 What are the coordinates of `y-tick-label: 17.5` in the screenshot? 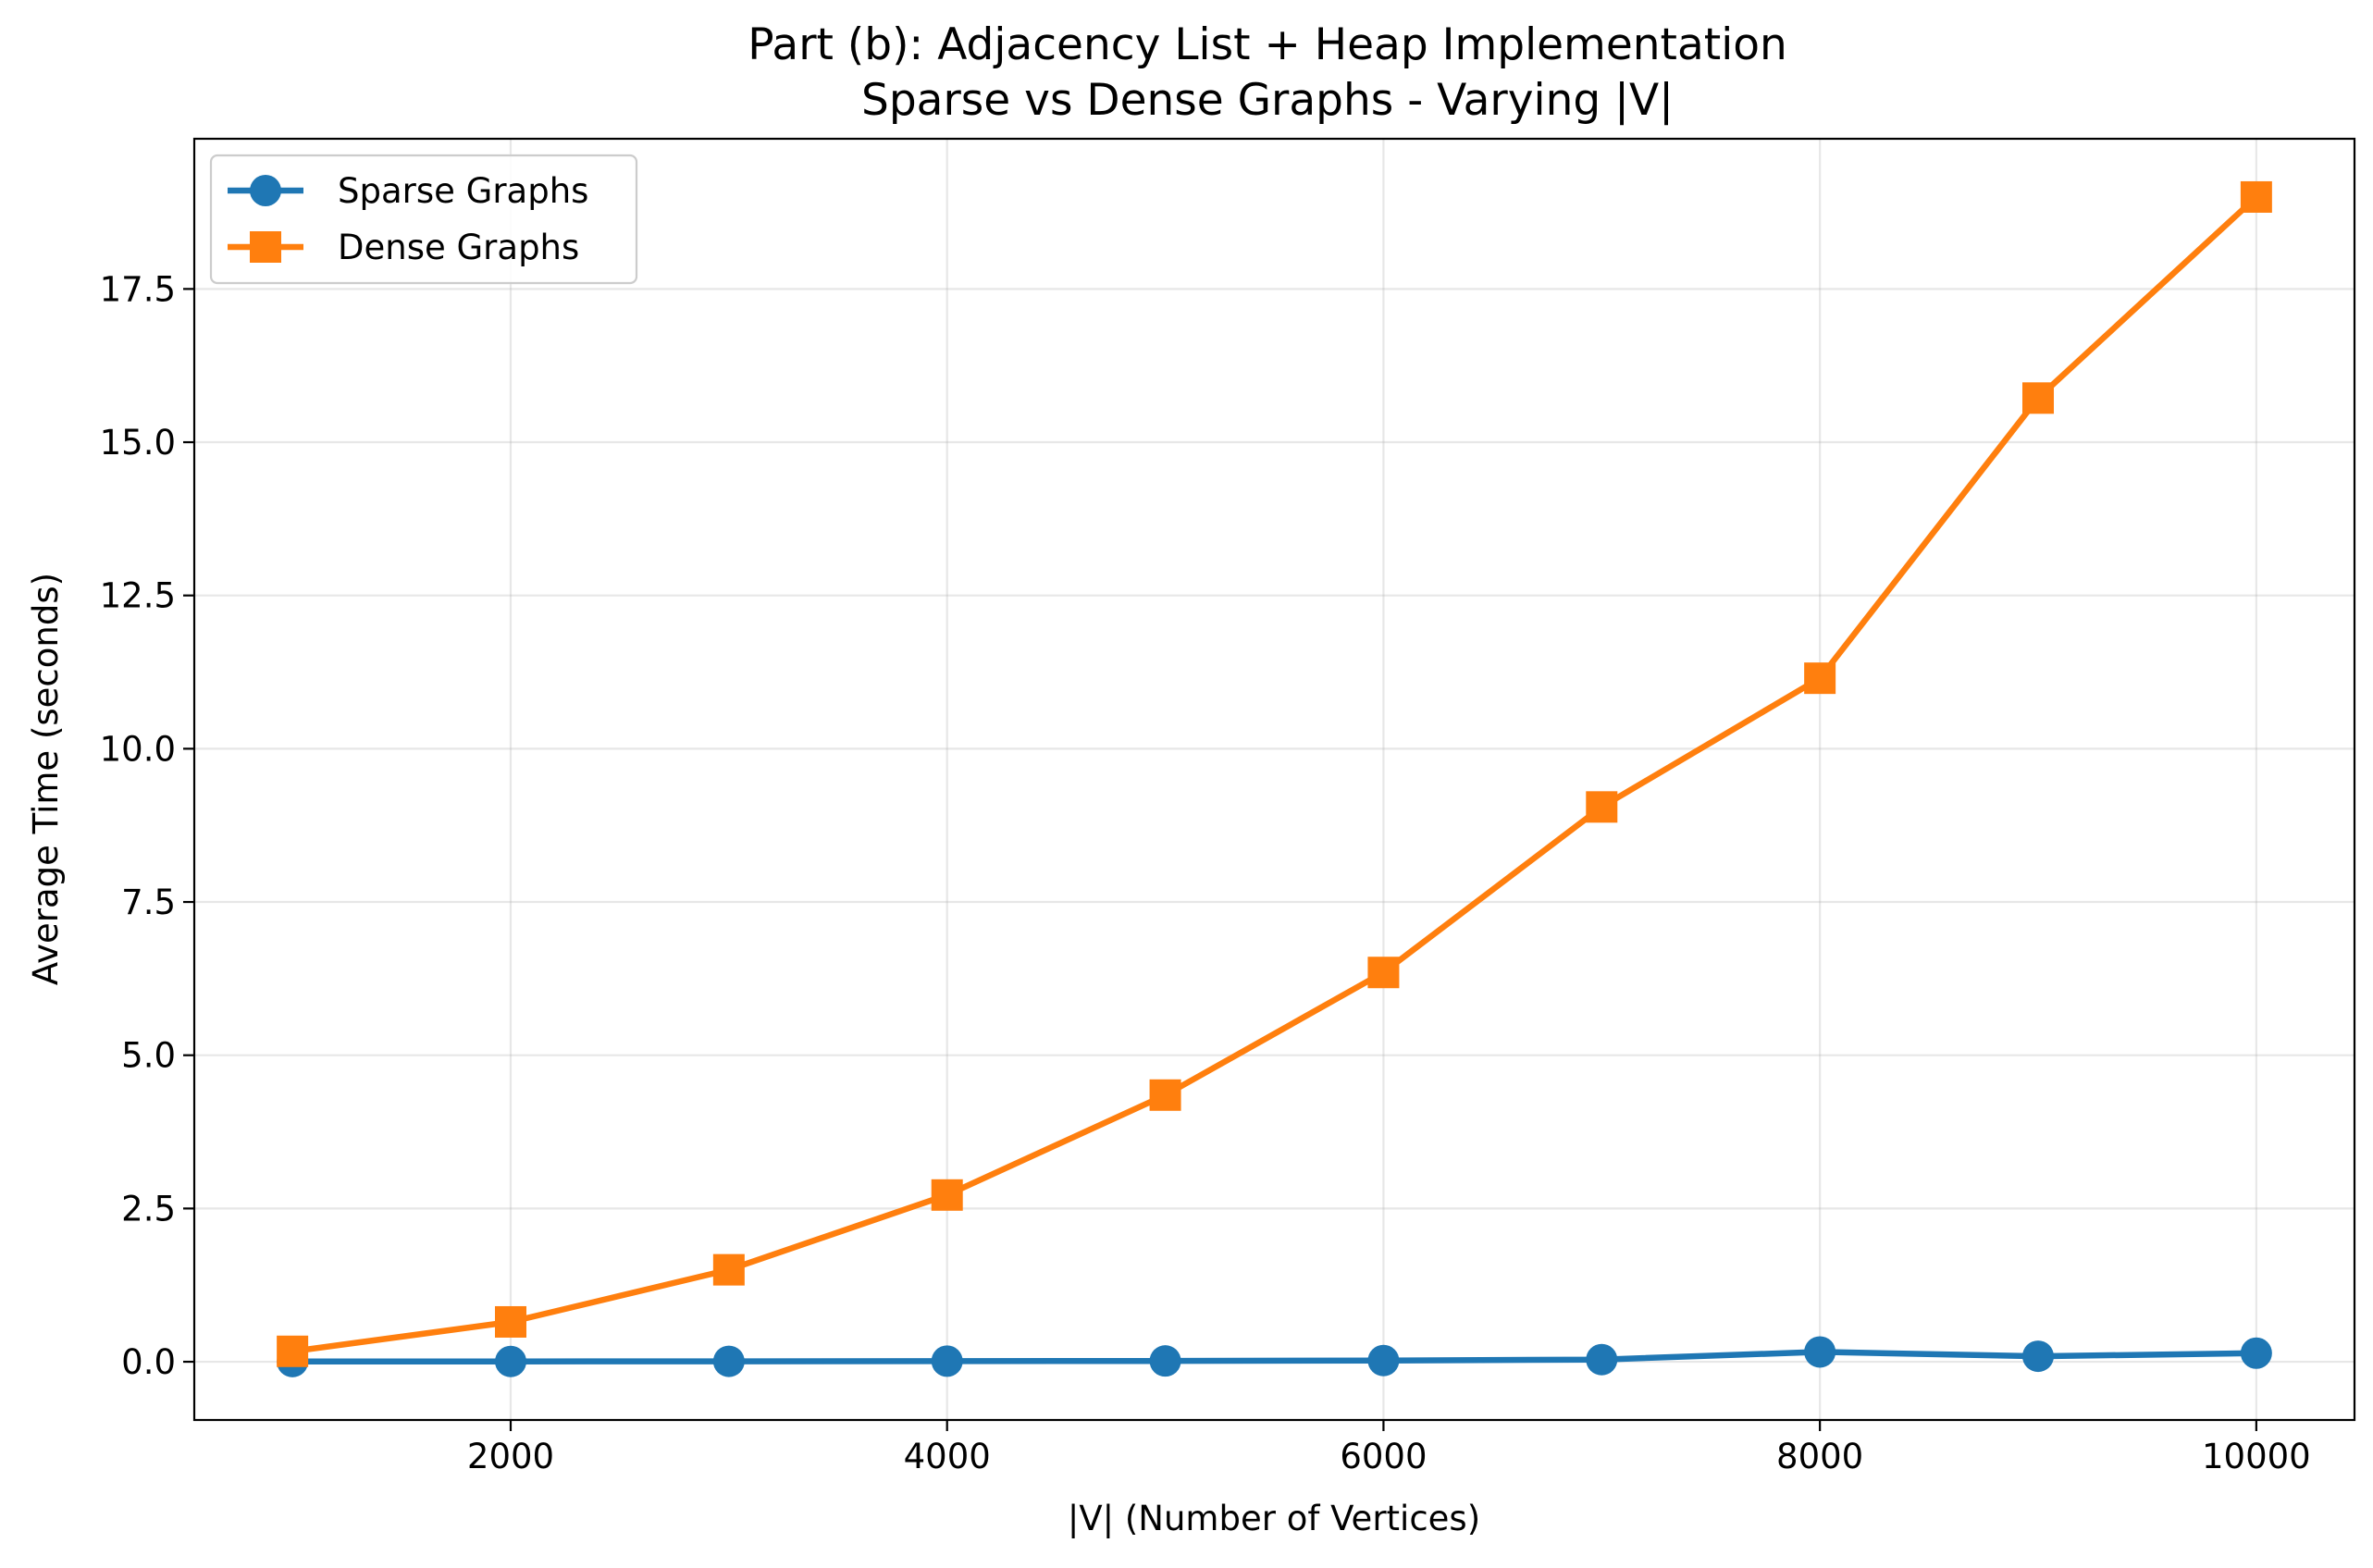 It's located at (138, 289).